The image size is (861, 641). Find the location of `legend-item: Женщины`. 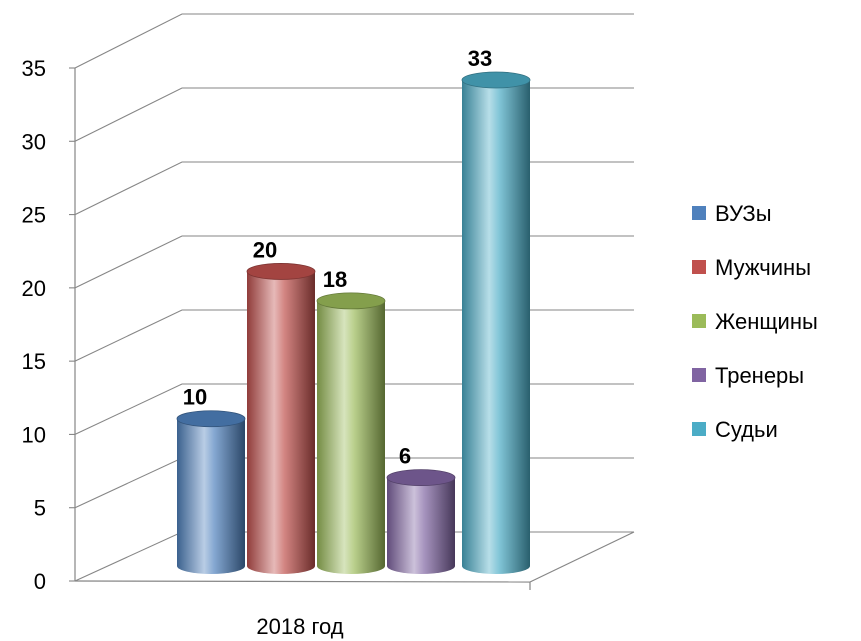

legend-item: Женщины is located at coordinates (755, 321).